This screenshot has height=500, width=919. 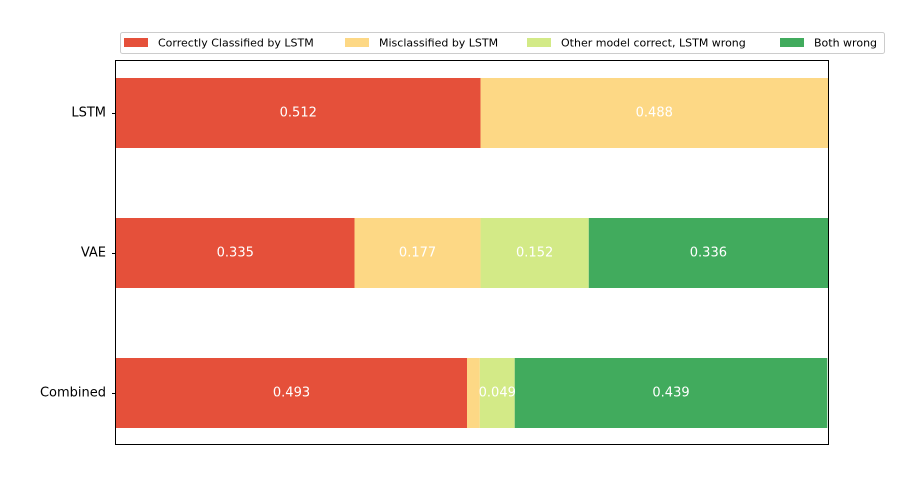 I want to click on legend-box, so click(x=502, y=43).